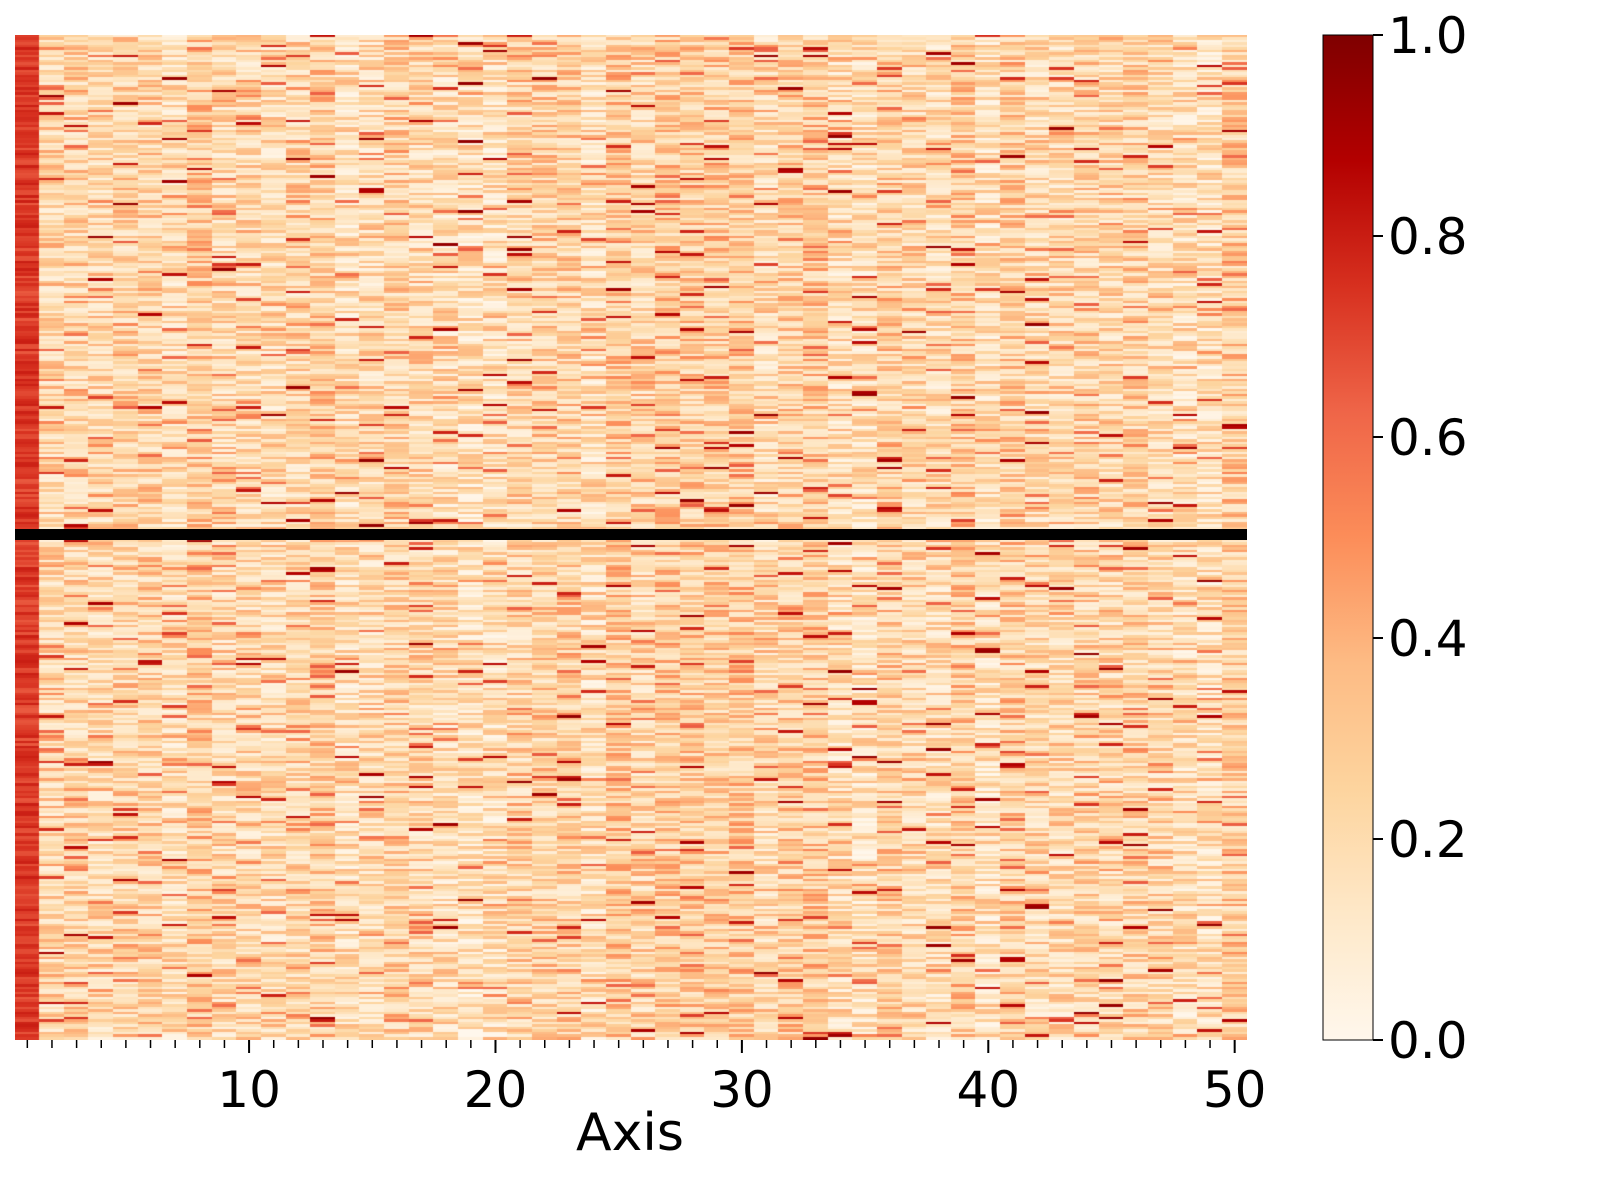 The image size is (1600, 1200). Describe the element at coordinates (1428, 36) in the screenshot. I see `colorbar-tick-label: 1.0` at that location.